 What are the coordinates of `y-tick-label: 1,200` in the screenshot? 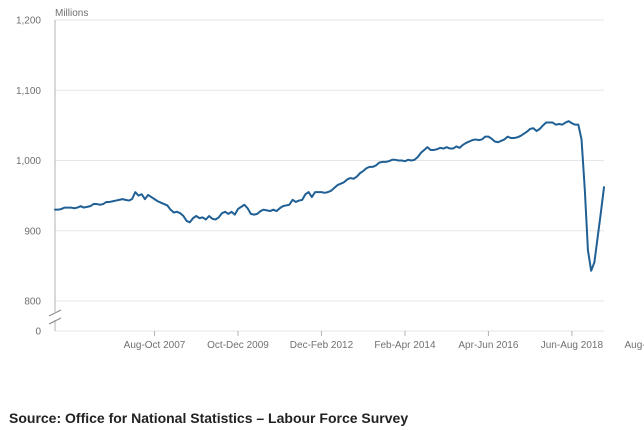 It's located at (28, 21).